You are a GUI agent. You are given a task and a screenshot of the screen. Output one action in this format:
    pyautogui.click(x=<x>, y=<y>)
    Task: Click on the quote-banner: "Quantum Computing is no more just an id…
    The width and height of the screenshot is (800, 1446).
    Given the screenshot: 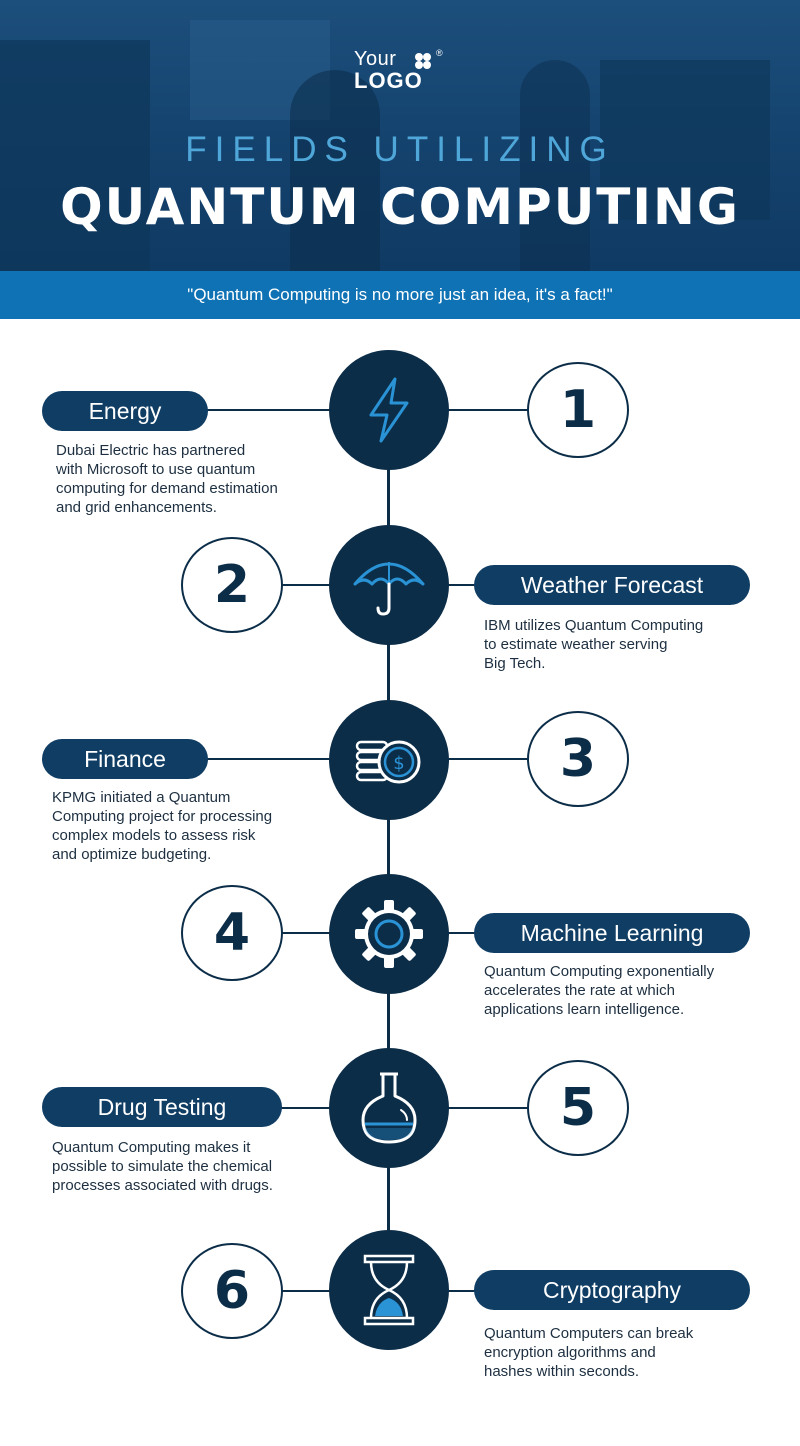 What is the action you would take?
    pyautogui.click(x=400, y=295)
    